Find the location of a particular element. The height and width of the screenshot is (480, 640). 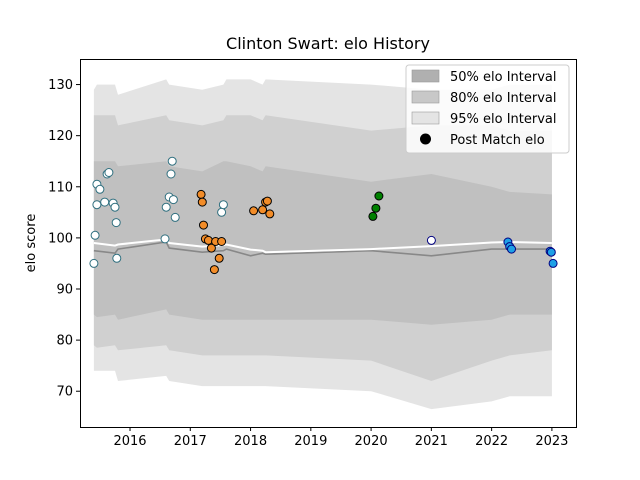

x-tick-label: 2022 is located at coordinates (491, 441).